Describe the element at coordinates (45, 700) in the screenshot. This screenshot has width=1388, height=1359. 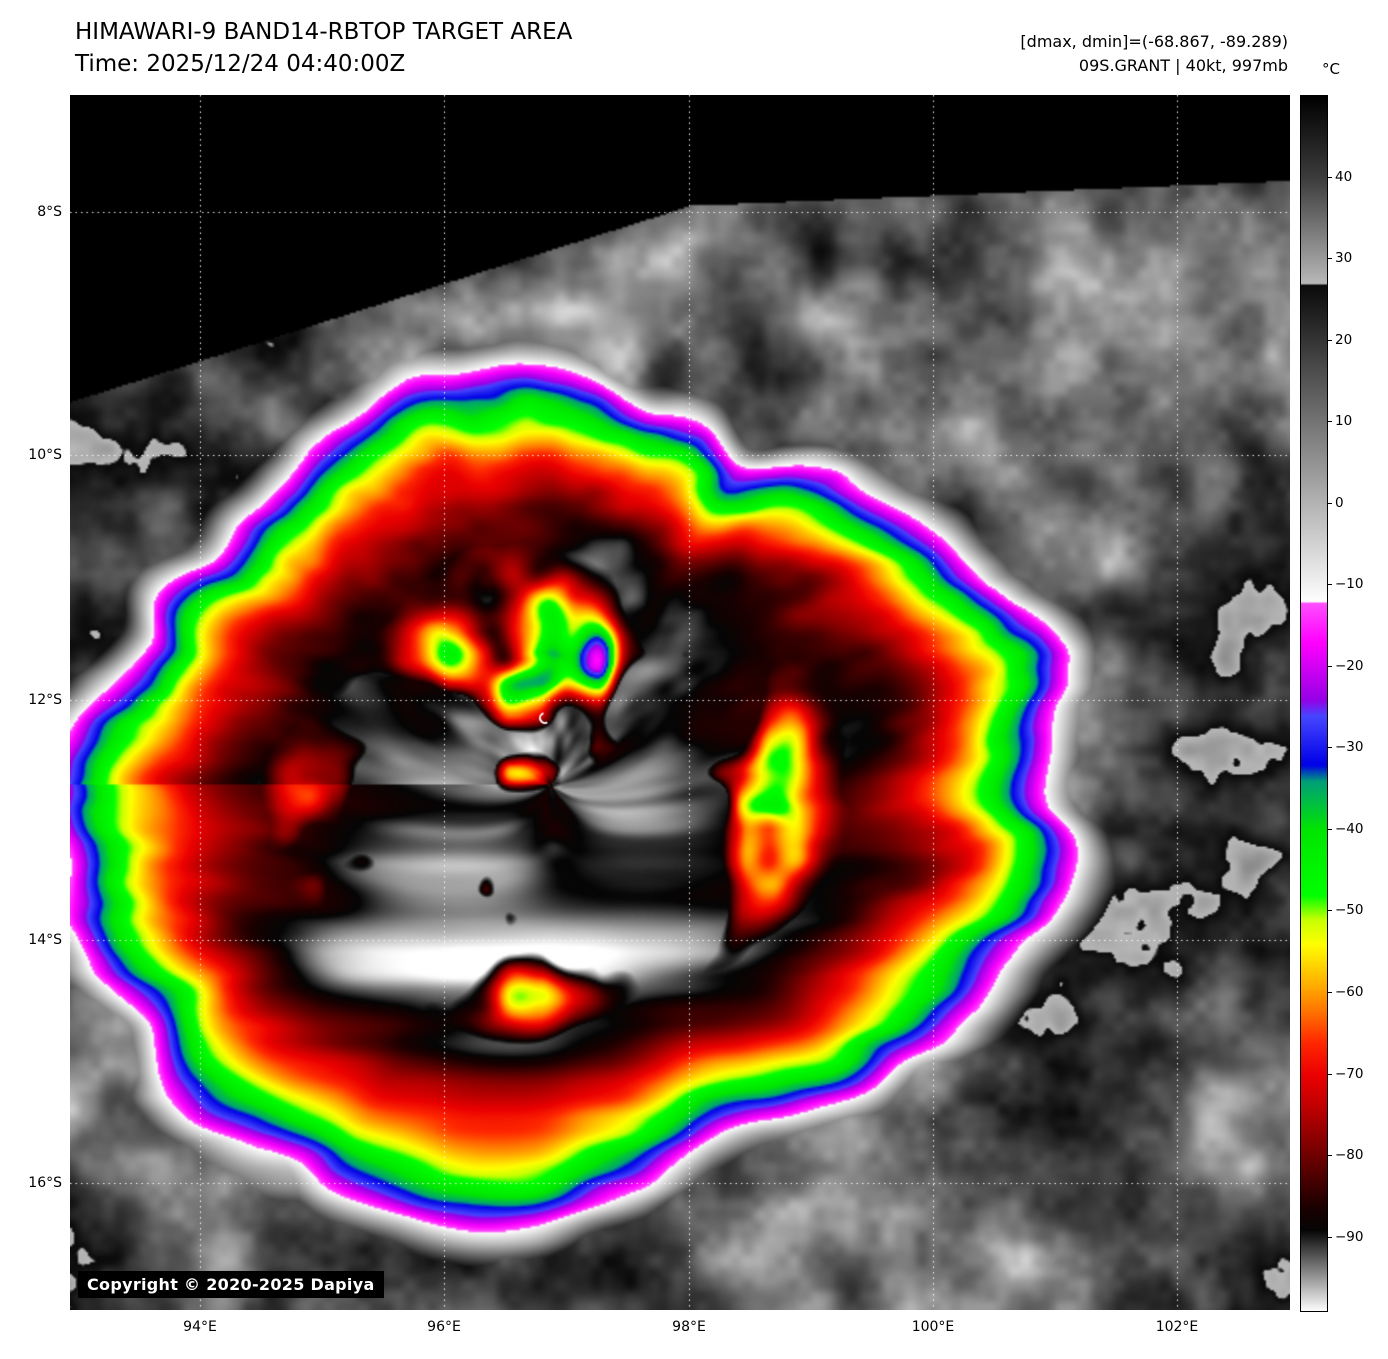
I see `lat-tick-label: 12°S` at that location.